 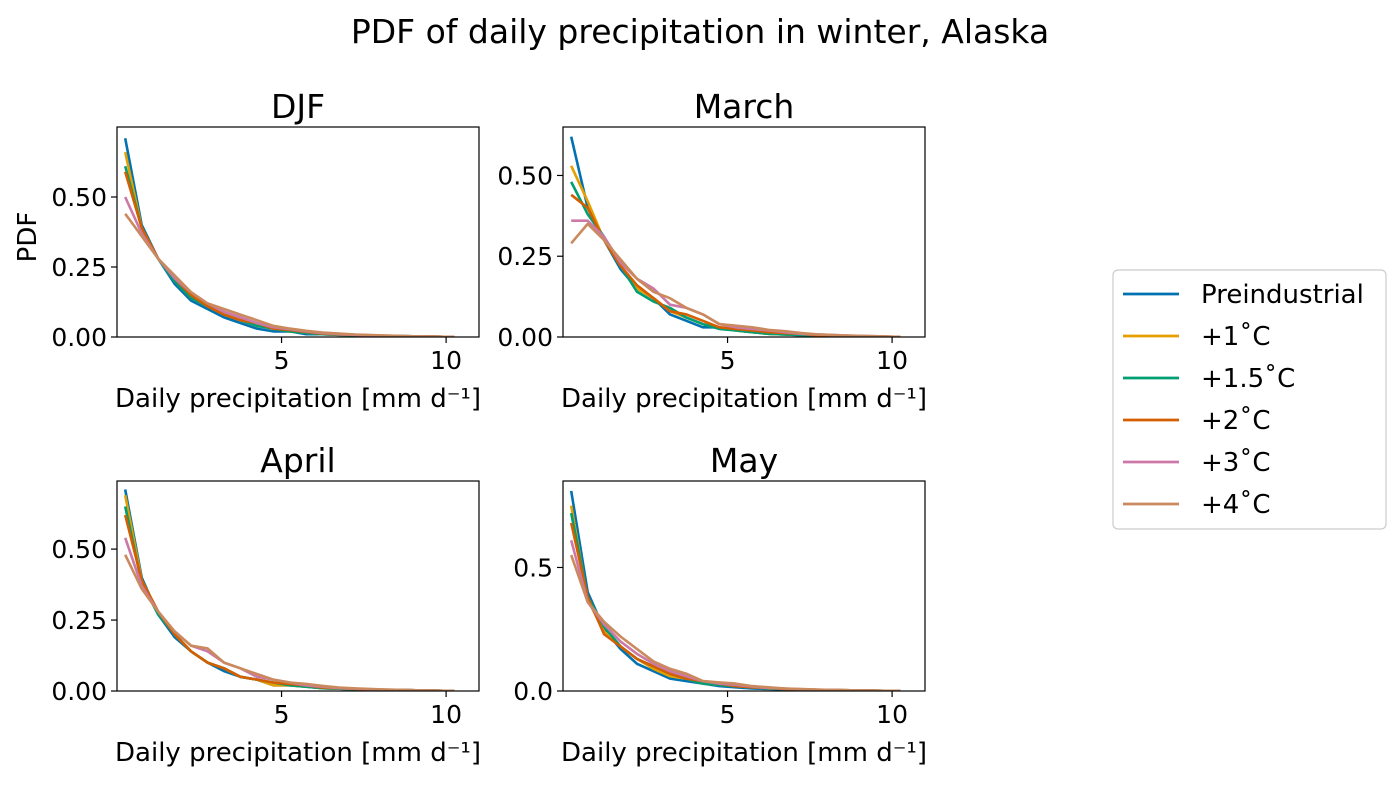 I want to click on legend: Preindustrial +1˚C +1.5˚C +2˚C +3˚C +4˚C, so click(x=1249, y=399).